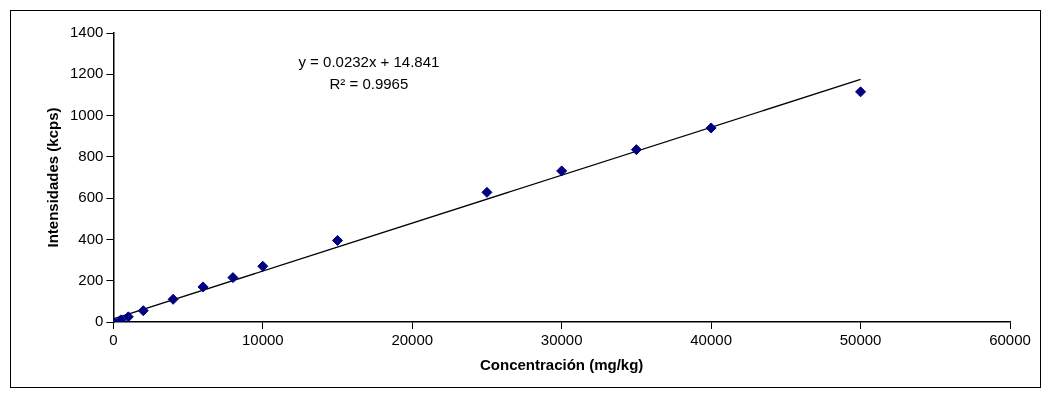 The image size is (1057, 400). I want to click on x-axis-title: Concentración (mg/kg), so click(562, 365).